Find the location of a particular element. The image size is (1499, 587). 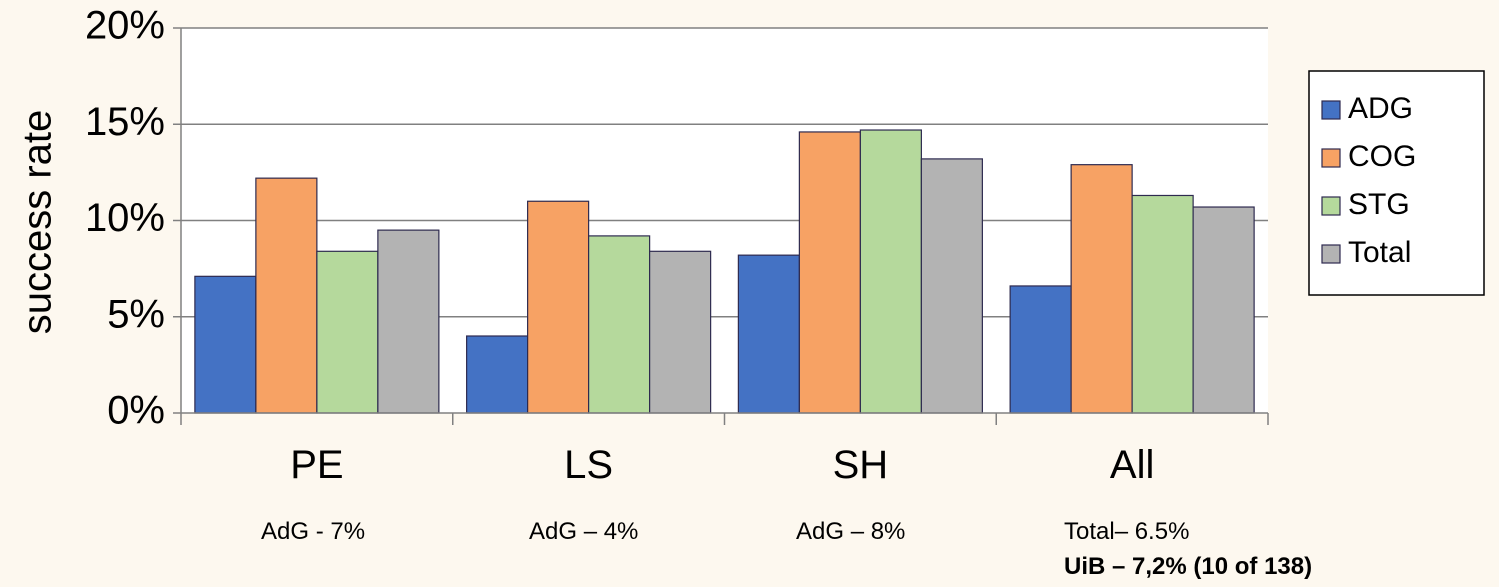

note-sh: AdG – 8% is located at coordinates (851, 531).